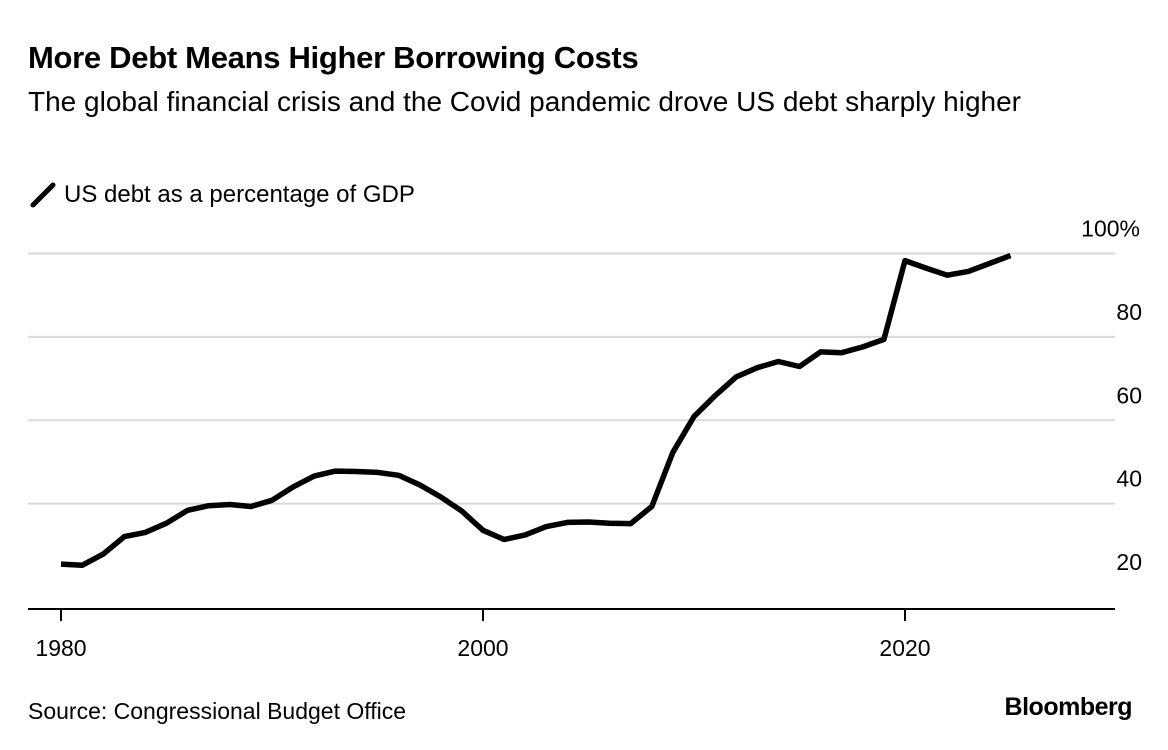 This screenshot has width=1168, height=750. I want to click on y-tick-label: 80, so click(1129, 312).